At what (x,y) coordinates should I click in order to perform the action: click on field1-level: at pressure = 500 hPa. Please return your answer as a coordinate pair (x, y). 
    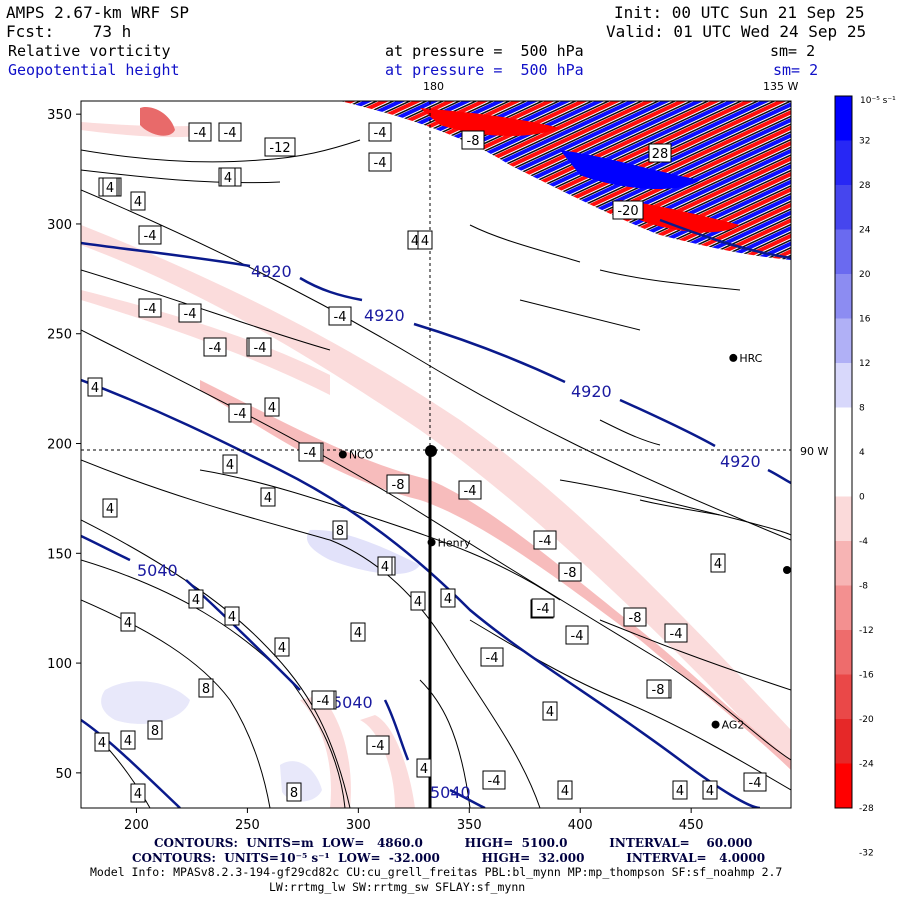
    Looking at the image, I should click on (484, 51).